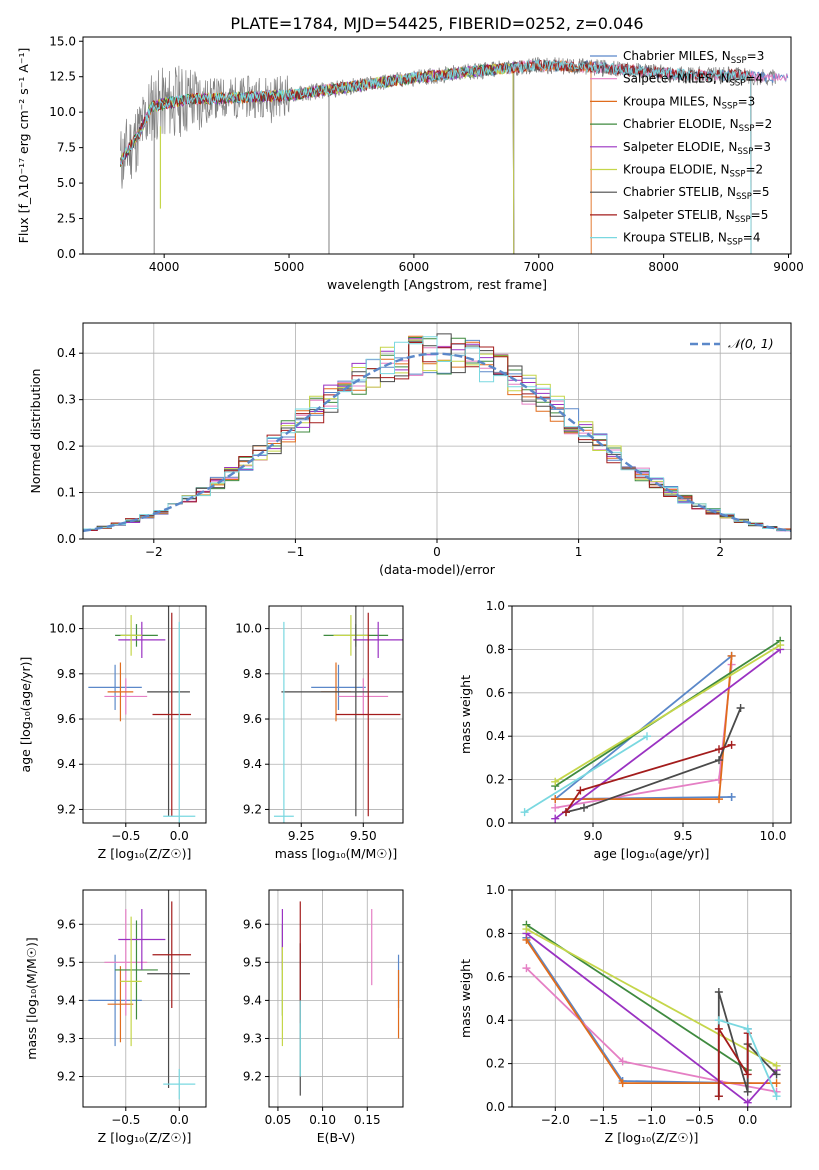 This screenshot has width=819, height=1170. What do you see at coordinates (66, 674) in the screenshot?
I see `age-vs-z-ytick-label: 9.8` at bounding box center [66, 674].